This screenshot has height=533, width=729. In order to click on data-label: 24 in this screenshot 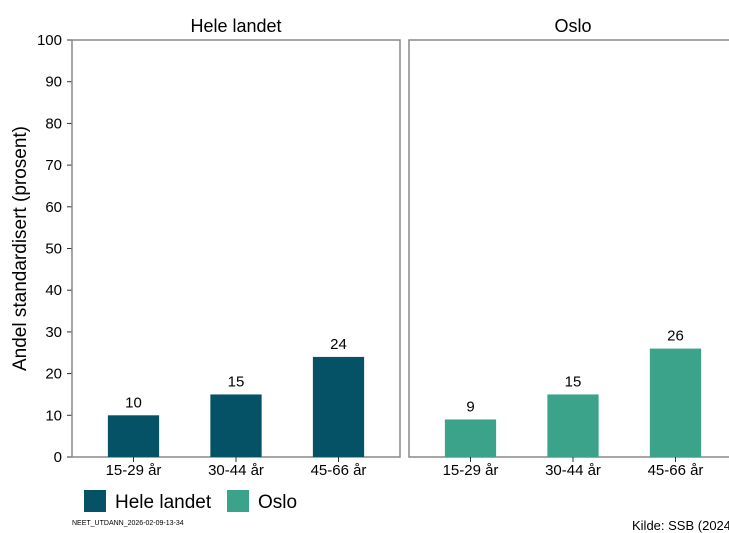, I will do `click(338, 344)`.